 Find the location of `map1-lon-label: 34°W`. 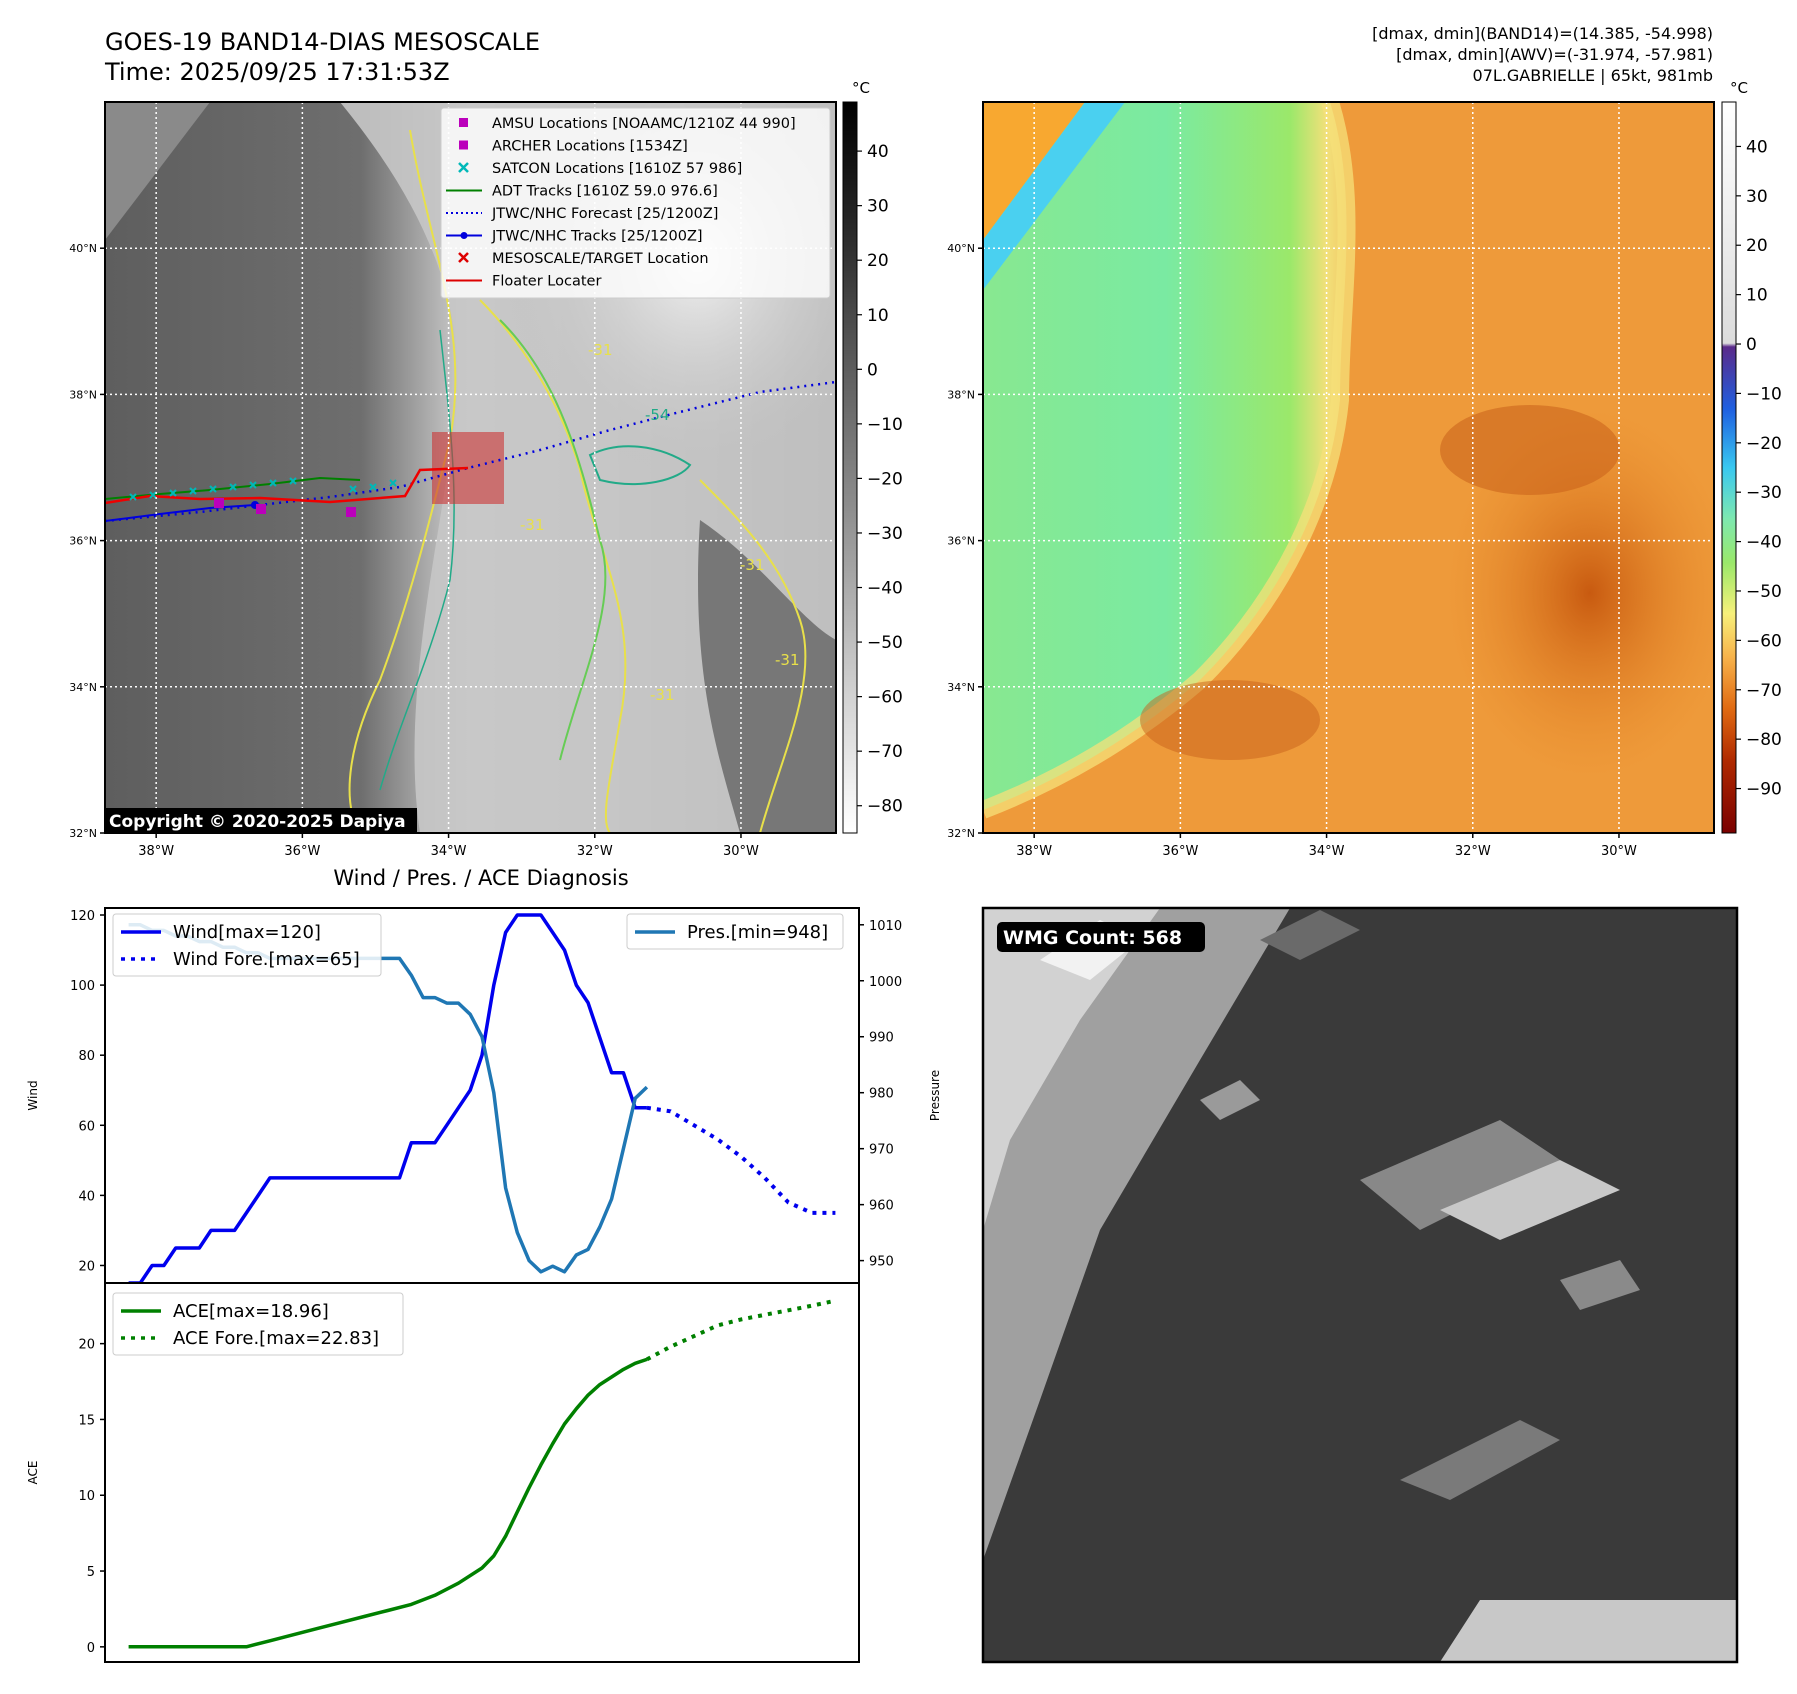

map1-lon-label: 34°W is located at coordinates (449, 851).